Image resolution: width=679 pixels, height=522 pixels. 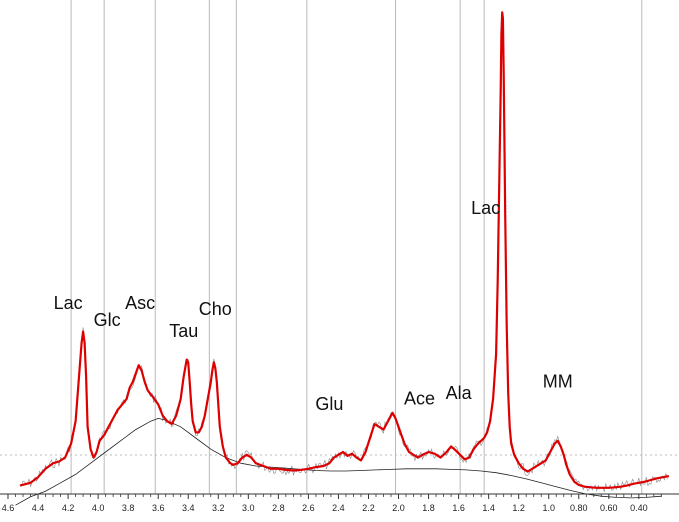 What do you see at coordinates (368, 508) in the screenshot?
I see `x-tick-label: 2.2` at bounding box center [368, 508].